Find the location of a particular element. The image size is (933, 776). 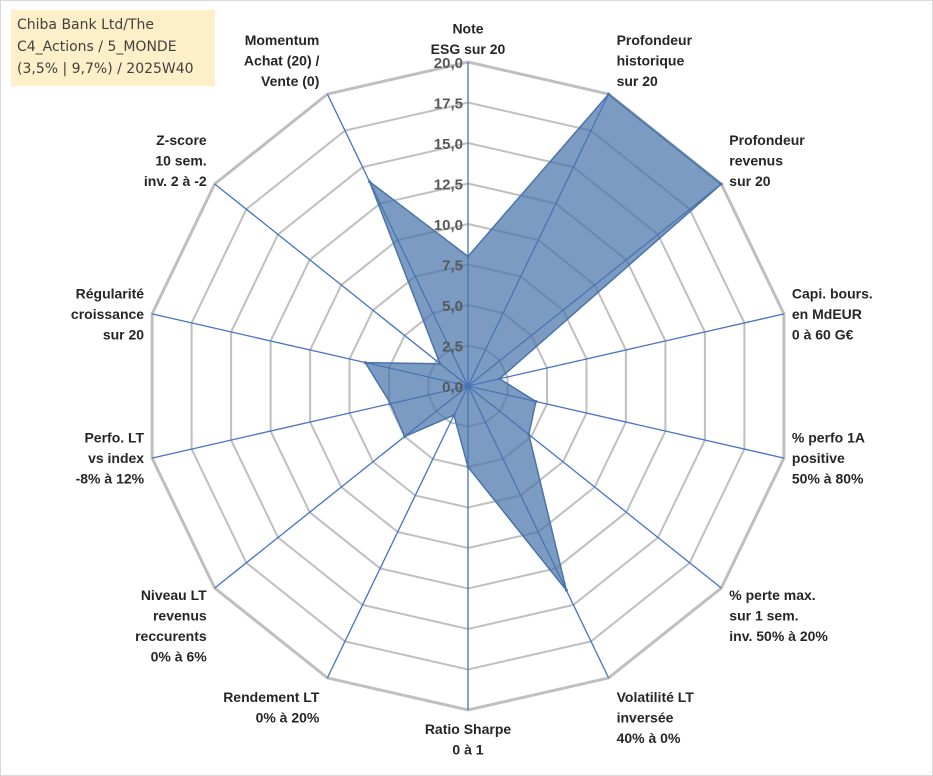

tick-label-4: 10,0 is located at coordinates (448, 225).